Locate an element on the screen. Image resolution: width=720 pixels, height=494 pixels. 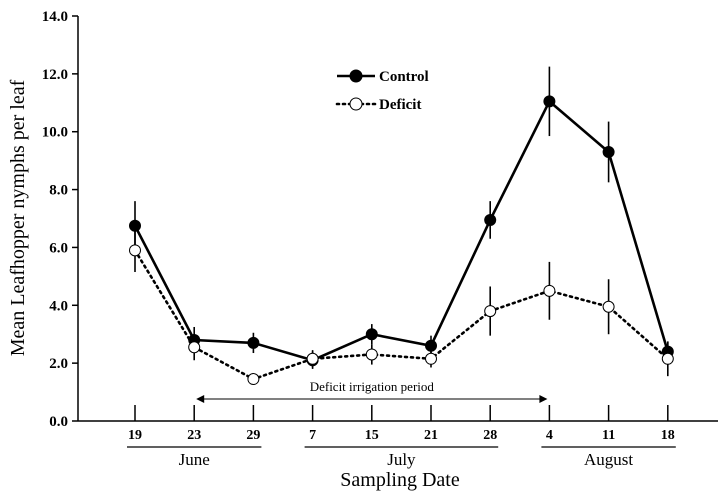
x-ticks: 19 23 29 7 15 21 28 4 11 18 is located at coordinates (401, 424).